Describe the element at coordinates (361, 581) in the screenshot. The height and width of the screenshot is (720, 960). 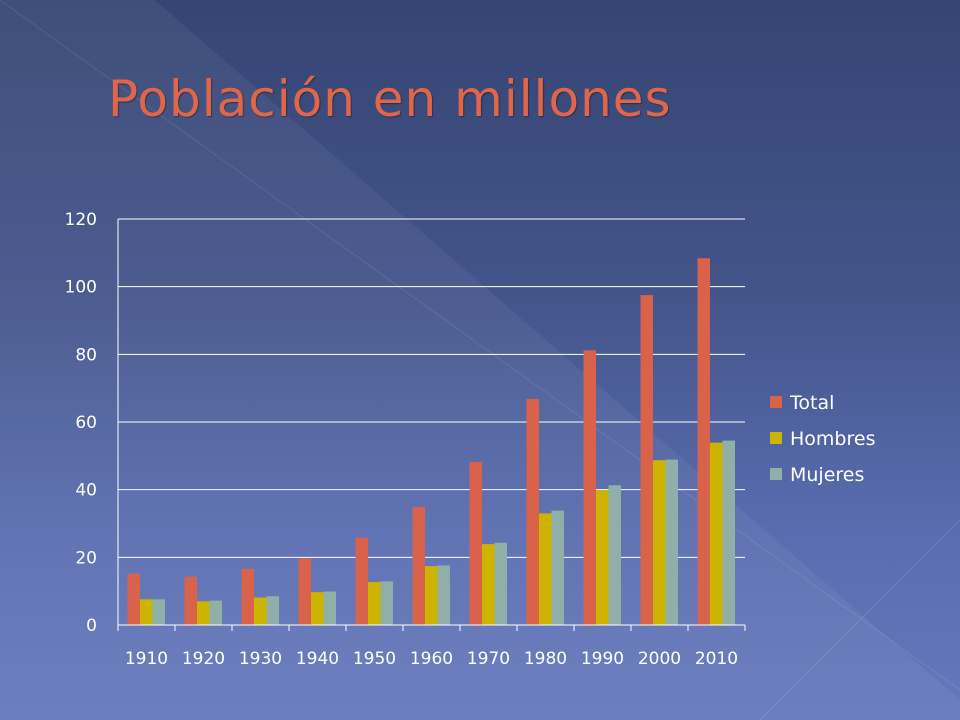
I see `bar-total-1950` at that location.